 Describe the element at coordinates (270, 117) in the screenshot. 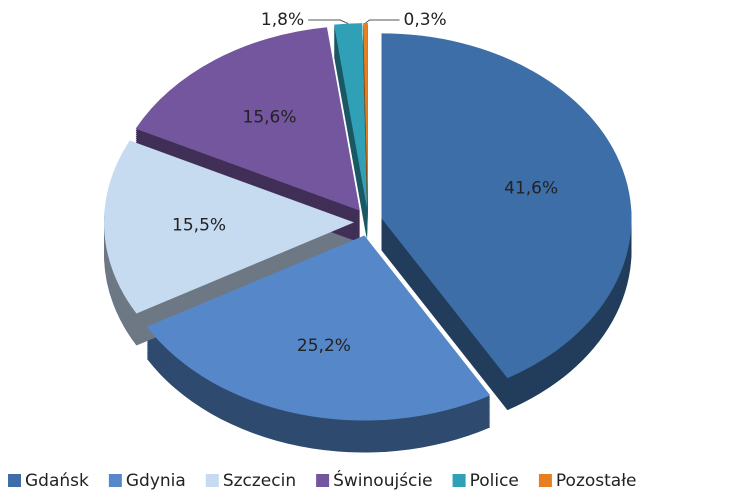

I see `value-label: 15,6%` at that location.